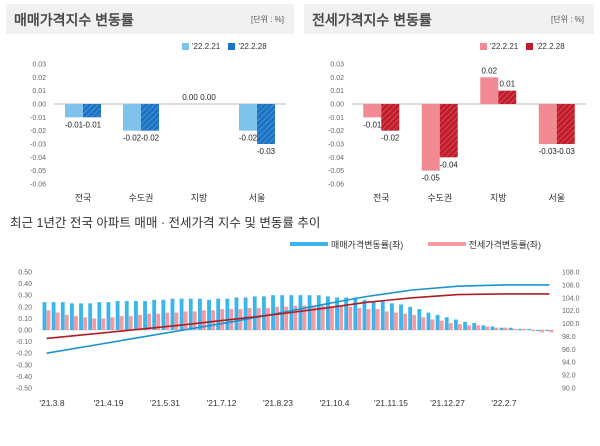 Image resolution: width=600 pixels, height=446 pixels. What do you see at coordinates (165, 223) in the screenshot?
I see `trend-title: 최근 1년간 전국 아파트 매매 · 전세가격 지수 및 변동률 추이` at bounding box center [165, 223].